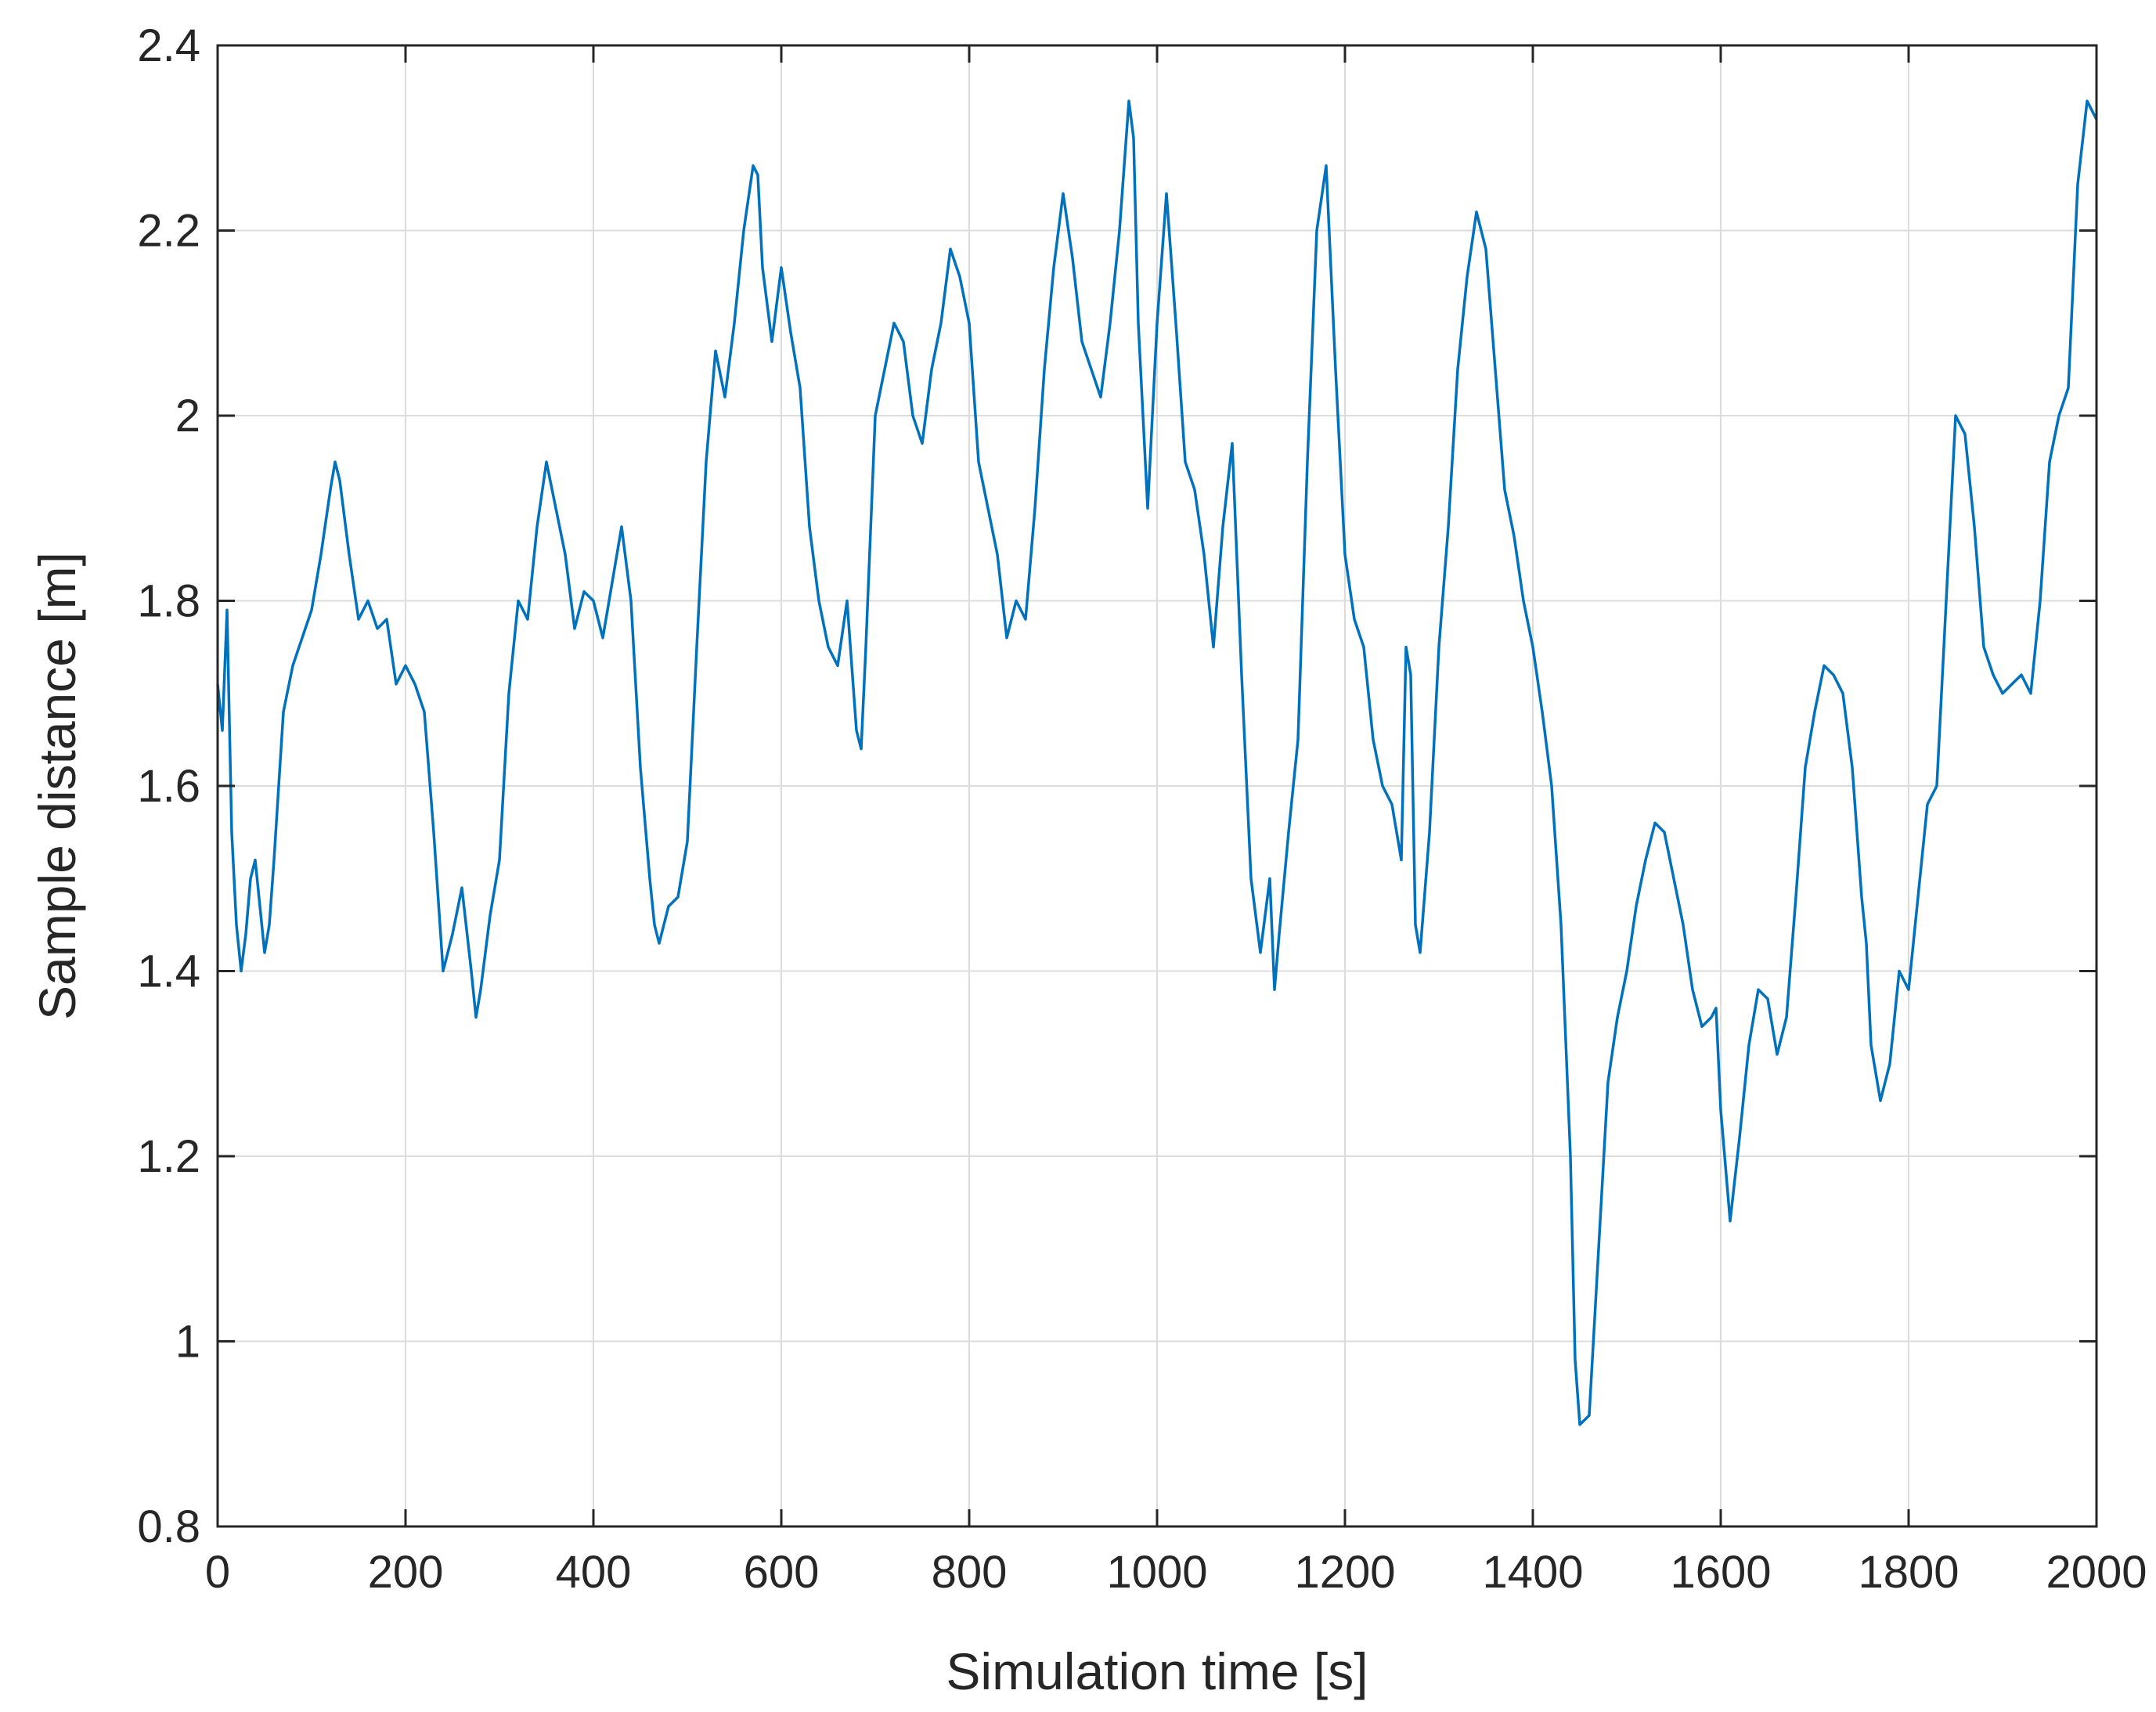 The height and width of the screenshot is (1712, 2156). I want to click on x-axis-tick-labels: 0 200 400 600 800 1000 1200 1400 1600 1800 2000, so click(1176, 1572).